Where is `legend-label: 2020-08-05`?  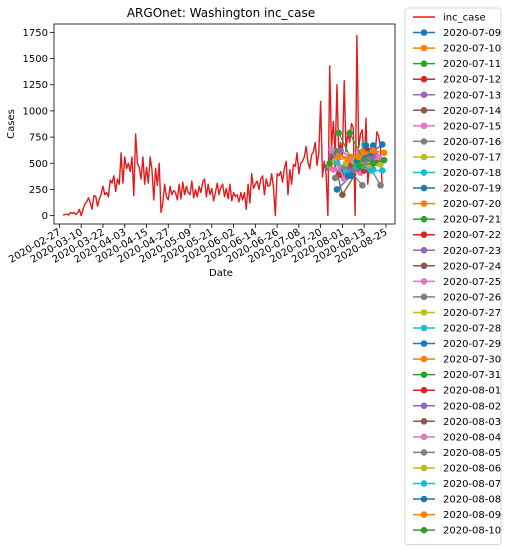
legend-label: 2020-08-05 is located at coordinates (472, 453).